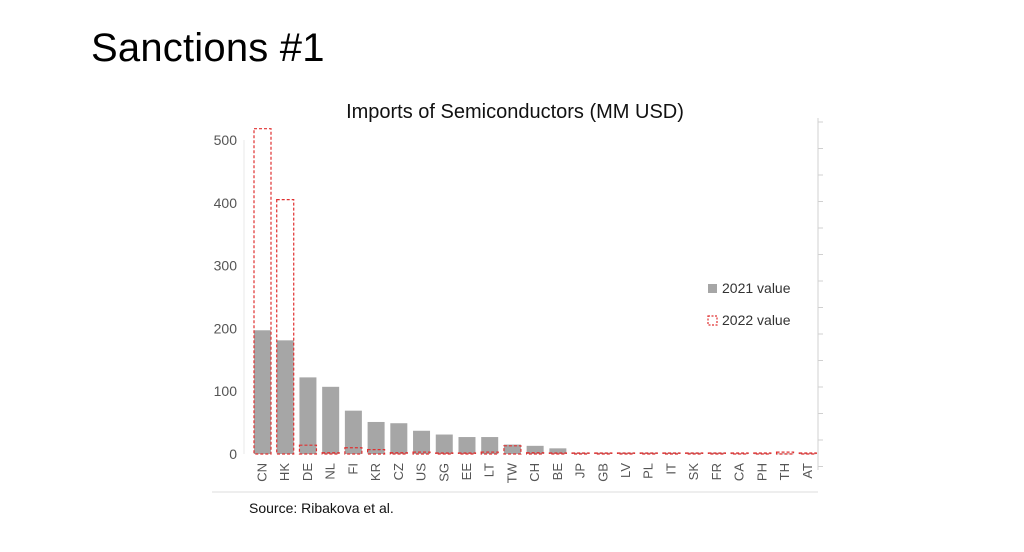 Image resolution: width=1024 pixels, height=552 pixels. What do you see at coordinates (693, 472) in the screenshot?
I see `x-tick-label: SK` at bounding box center [693, 472].